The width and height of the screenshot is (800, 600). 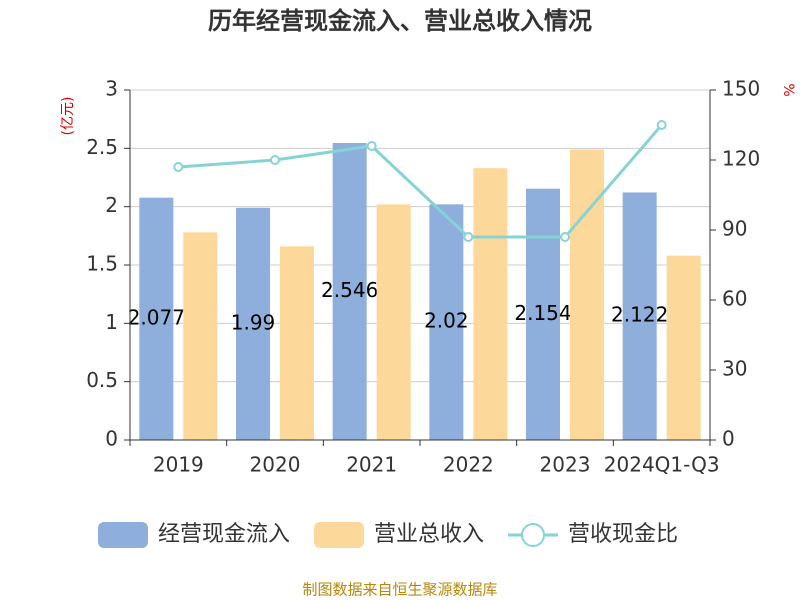 I want to click on y-tick-label: 2.5, so click(x=102, y=147).